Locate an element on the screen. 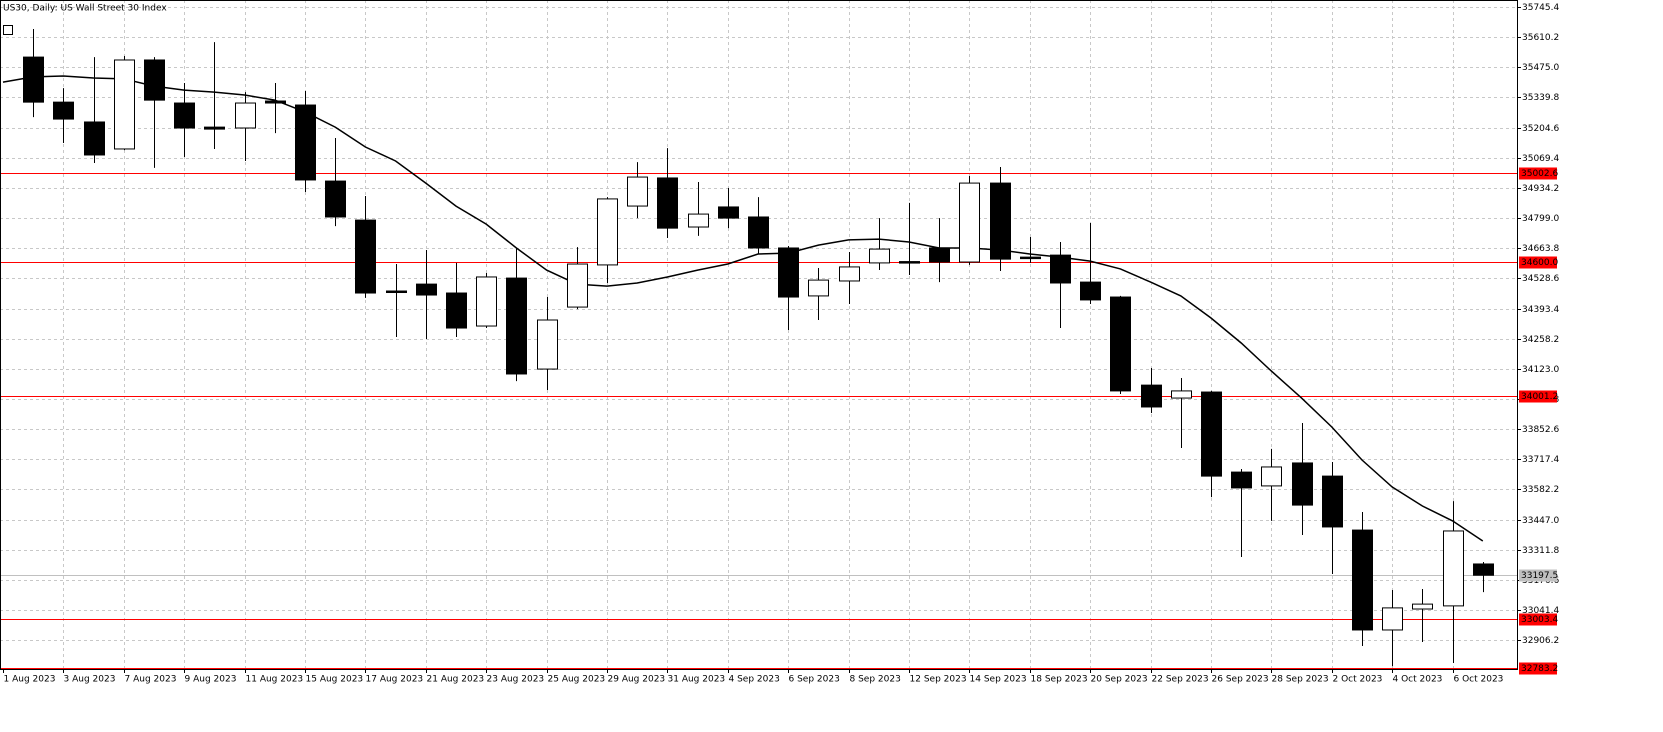 The height and width of the screenshot is (732, 1663). y-tick-label: 33311.8 is located at coordinates (1540, 551).